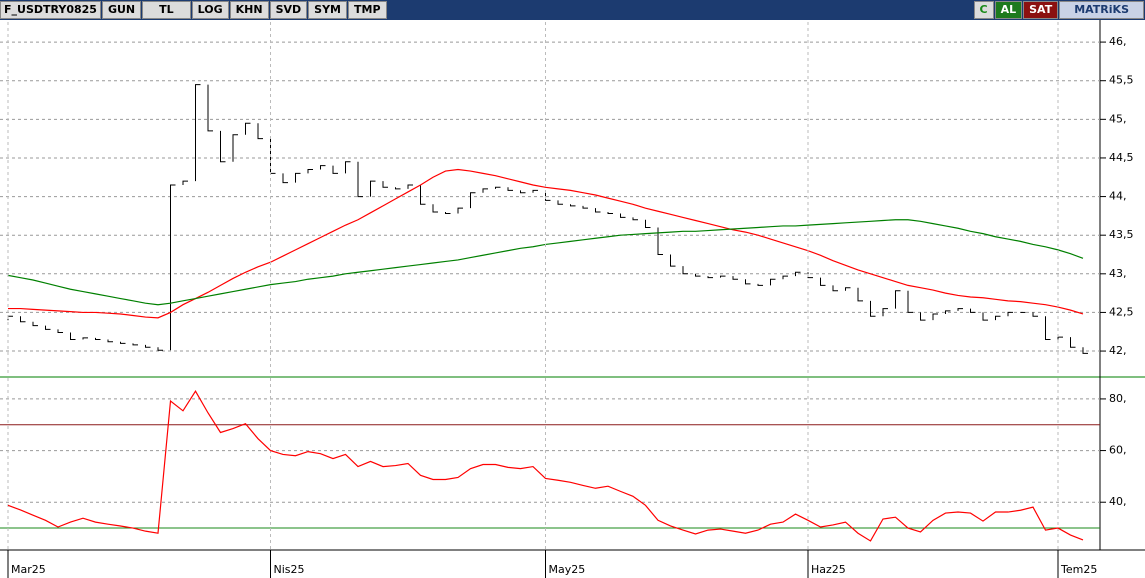  Describe the element at coordinates (166, 10) in the screenshot. I see `button: TL` at that location.